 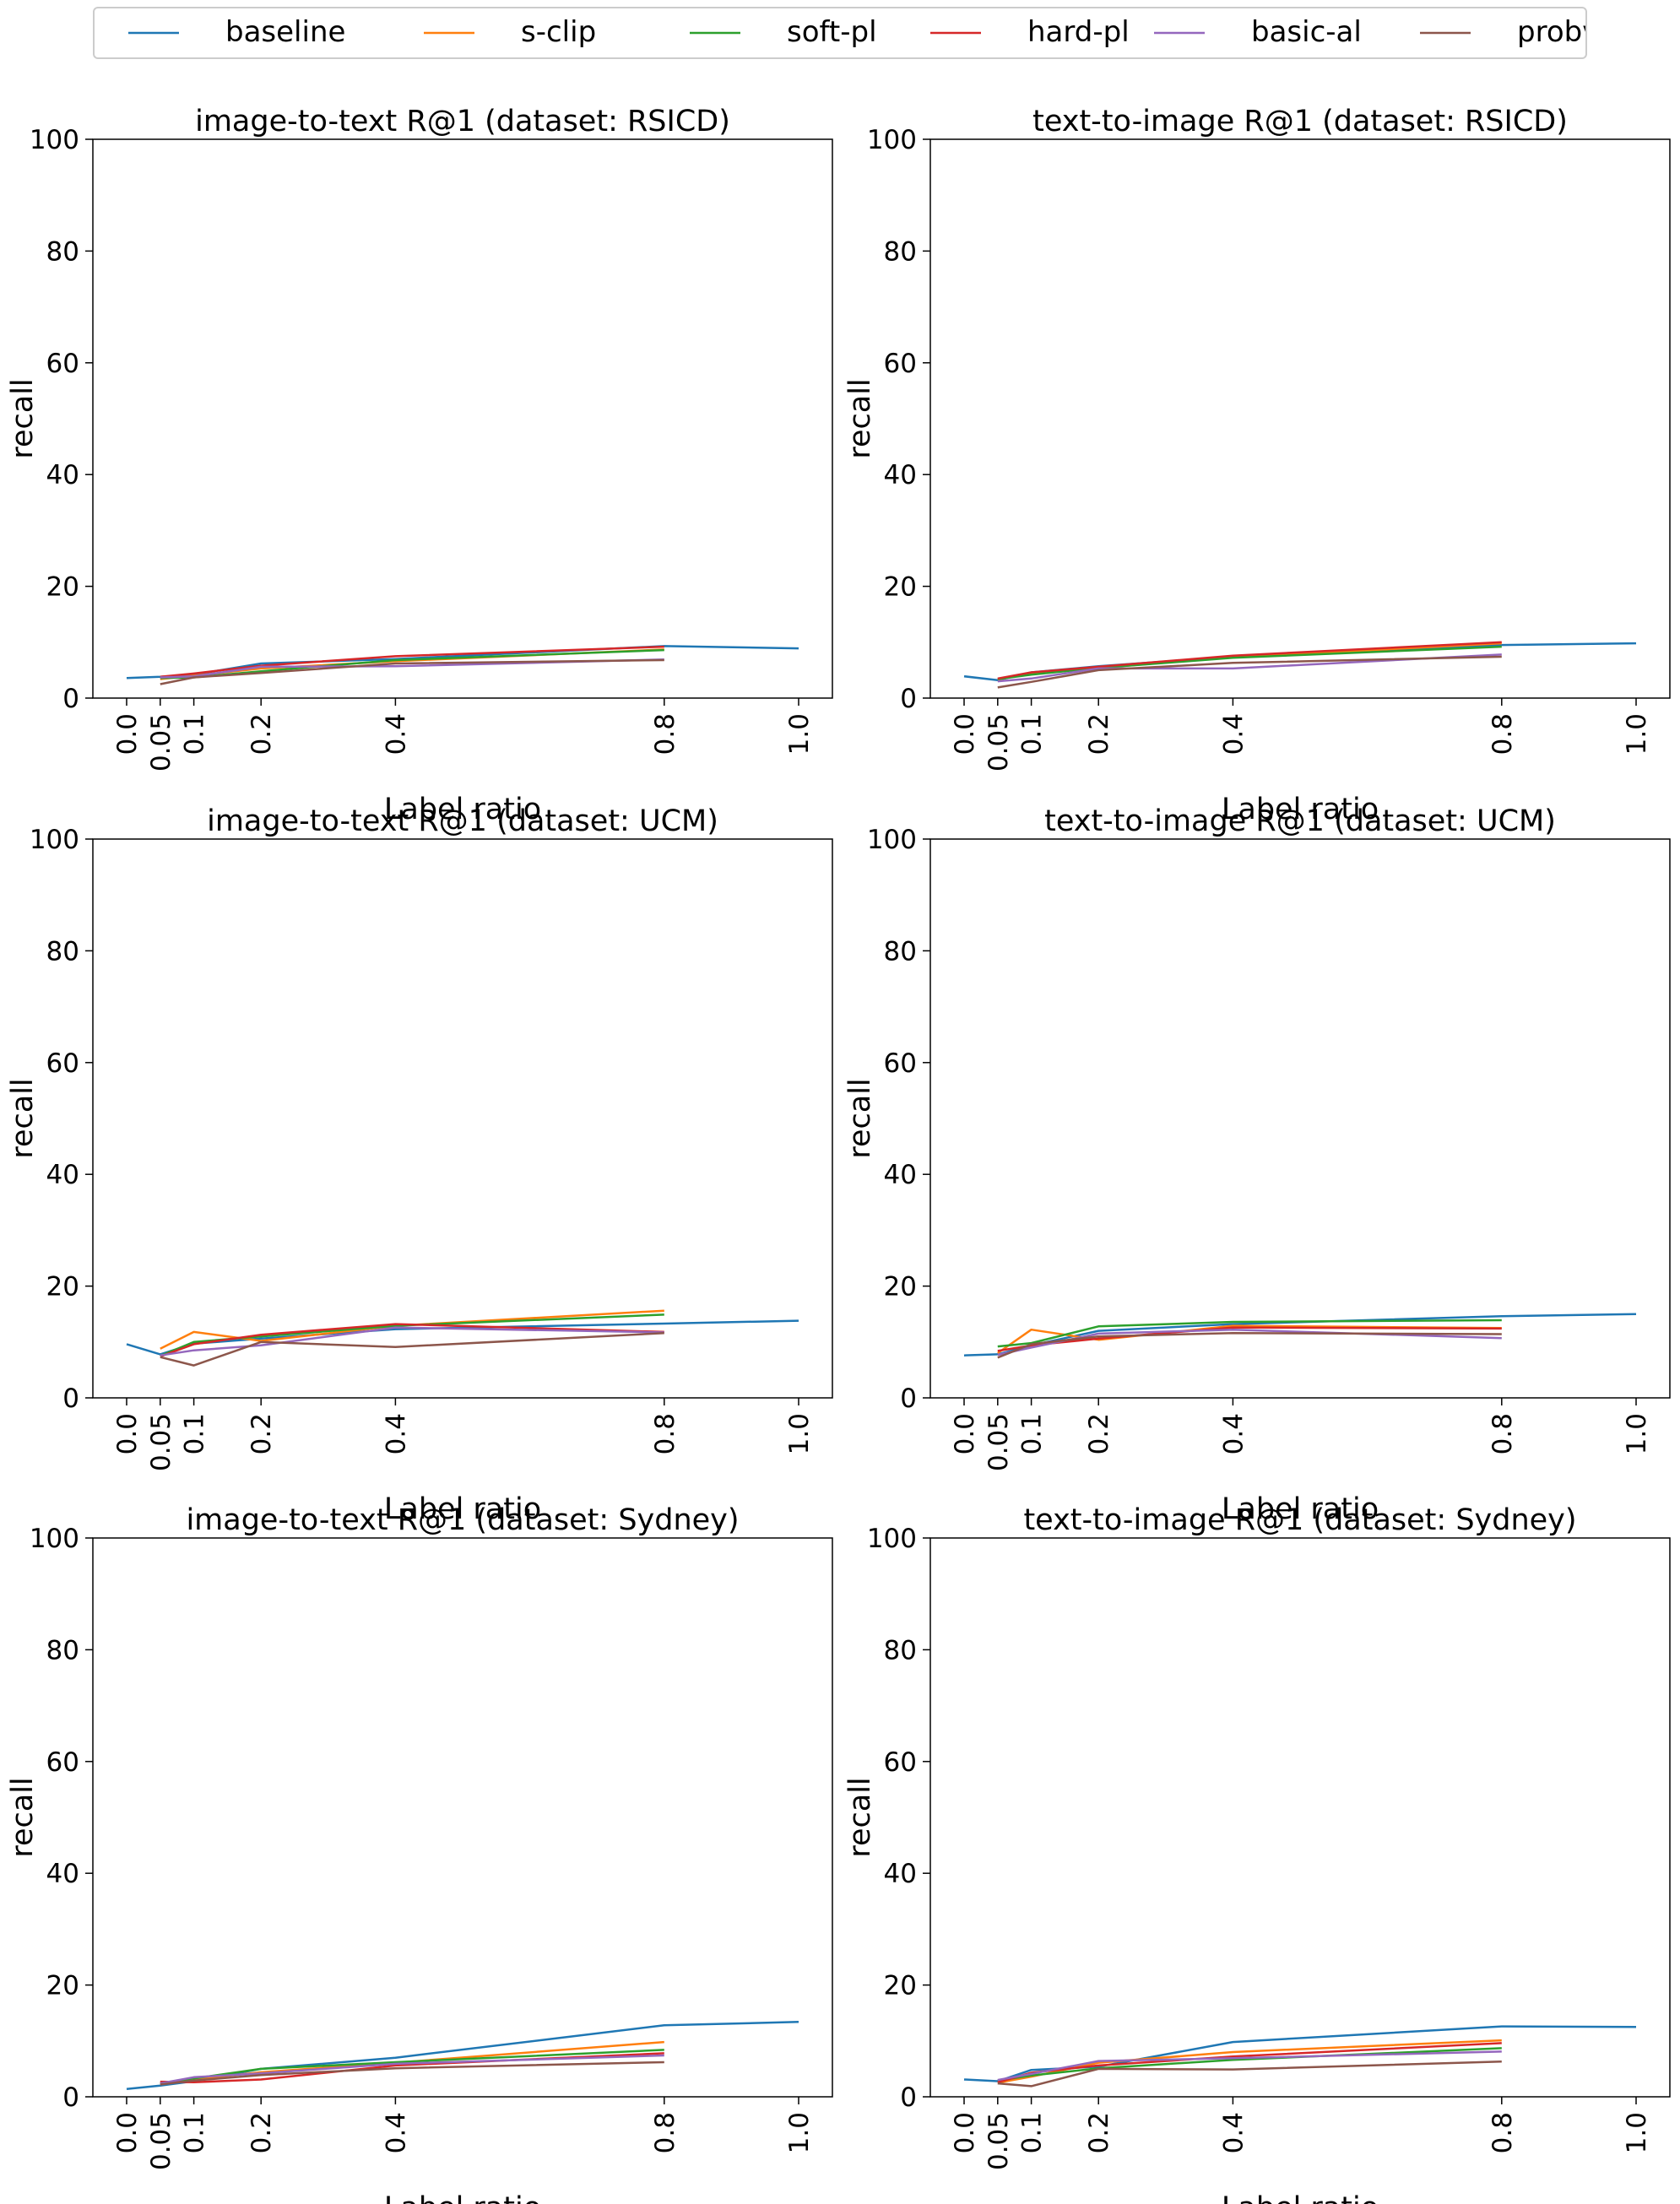 I want to click on legend-label-hard-pl: hard-pl, so click(x=1078, y=32).